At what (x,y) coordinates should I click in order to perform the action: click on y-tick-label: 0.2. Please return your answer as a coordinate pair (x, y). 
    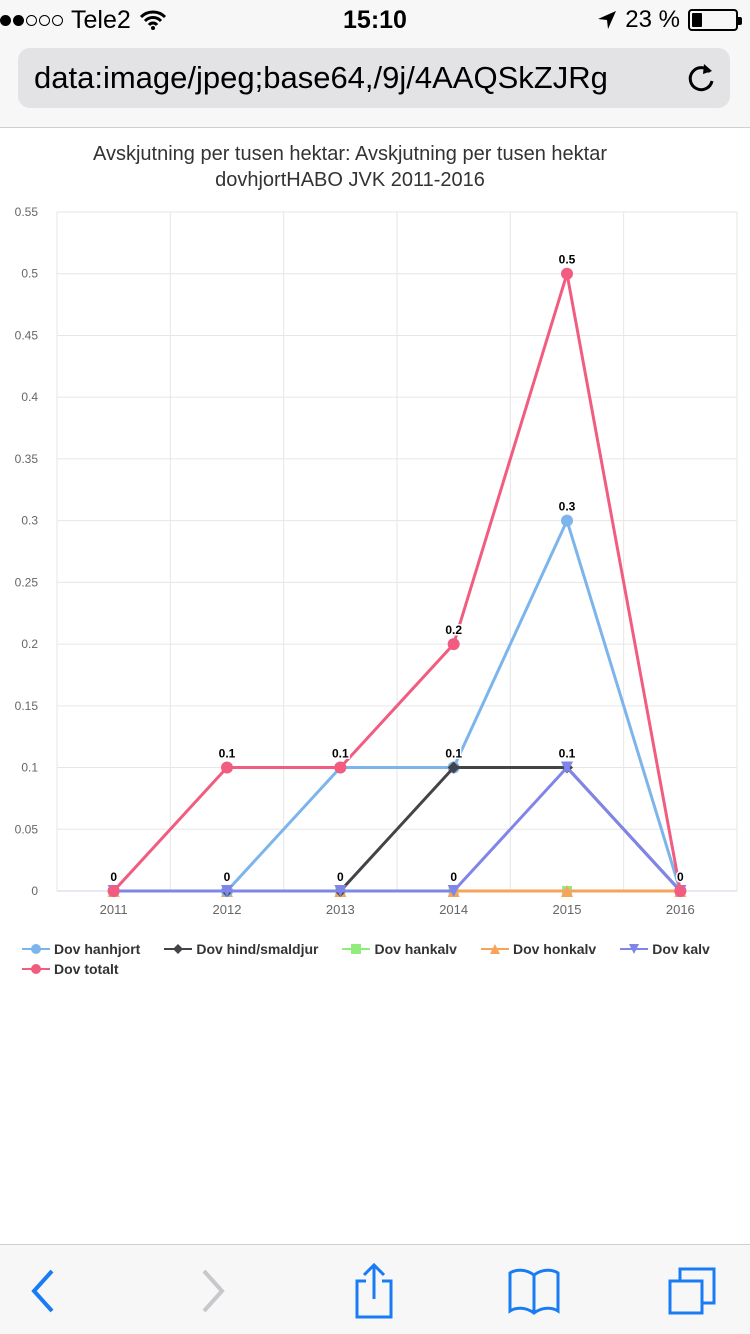
    Looking at the image, I should click on (29, 644).